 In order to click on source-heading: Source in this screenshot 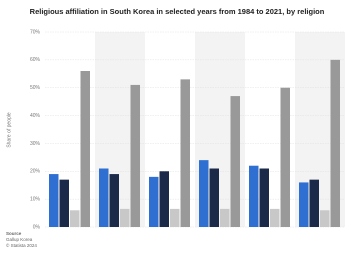, I will do `click(14, 233)`.